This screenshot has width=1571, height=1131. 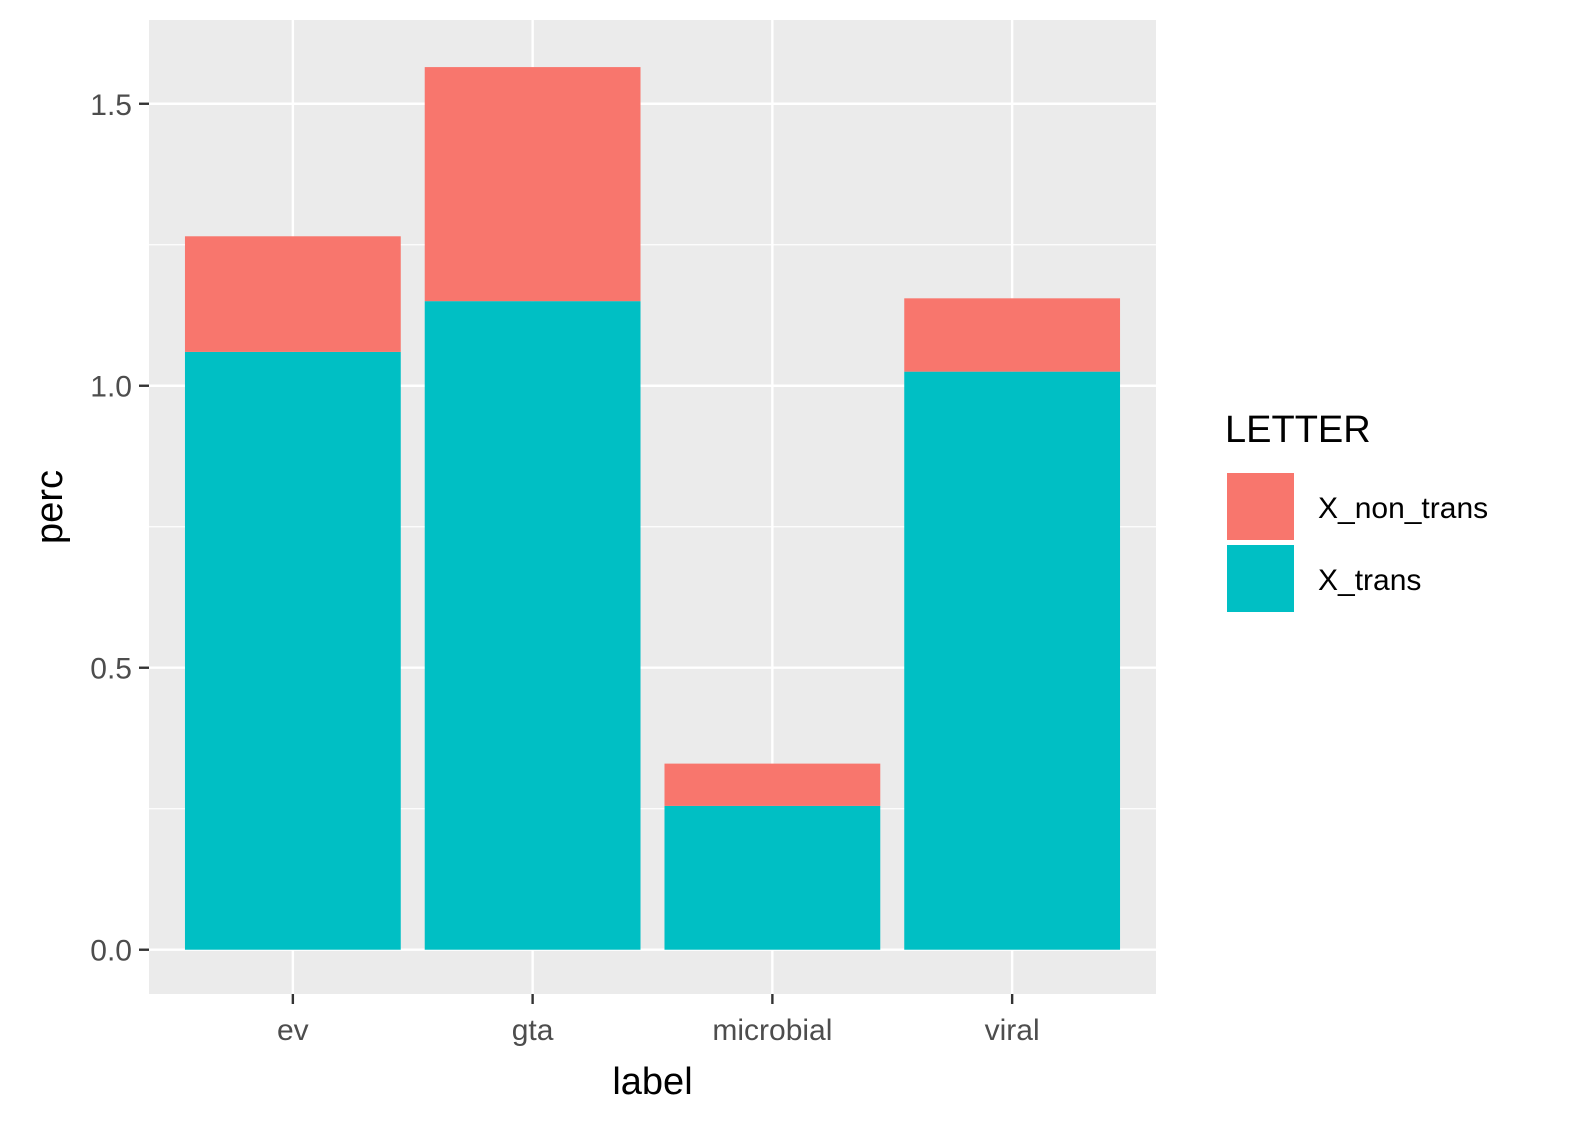 What do you see at coordinates (1403, 508) in the screenshot?
I see `legend-label: X_non_trans` at bounding box center [1403, 508].